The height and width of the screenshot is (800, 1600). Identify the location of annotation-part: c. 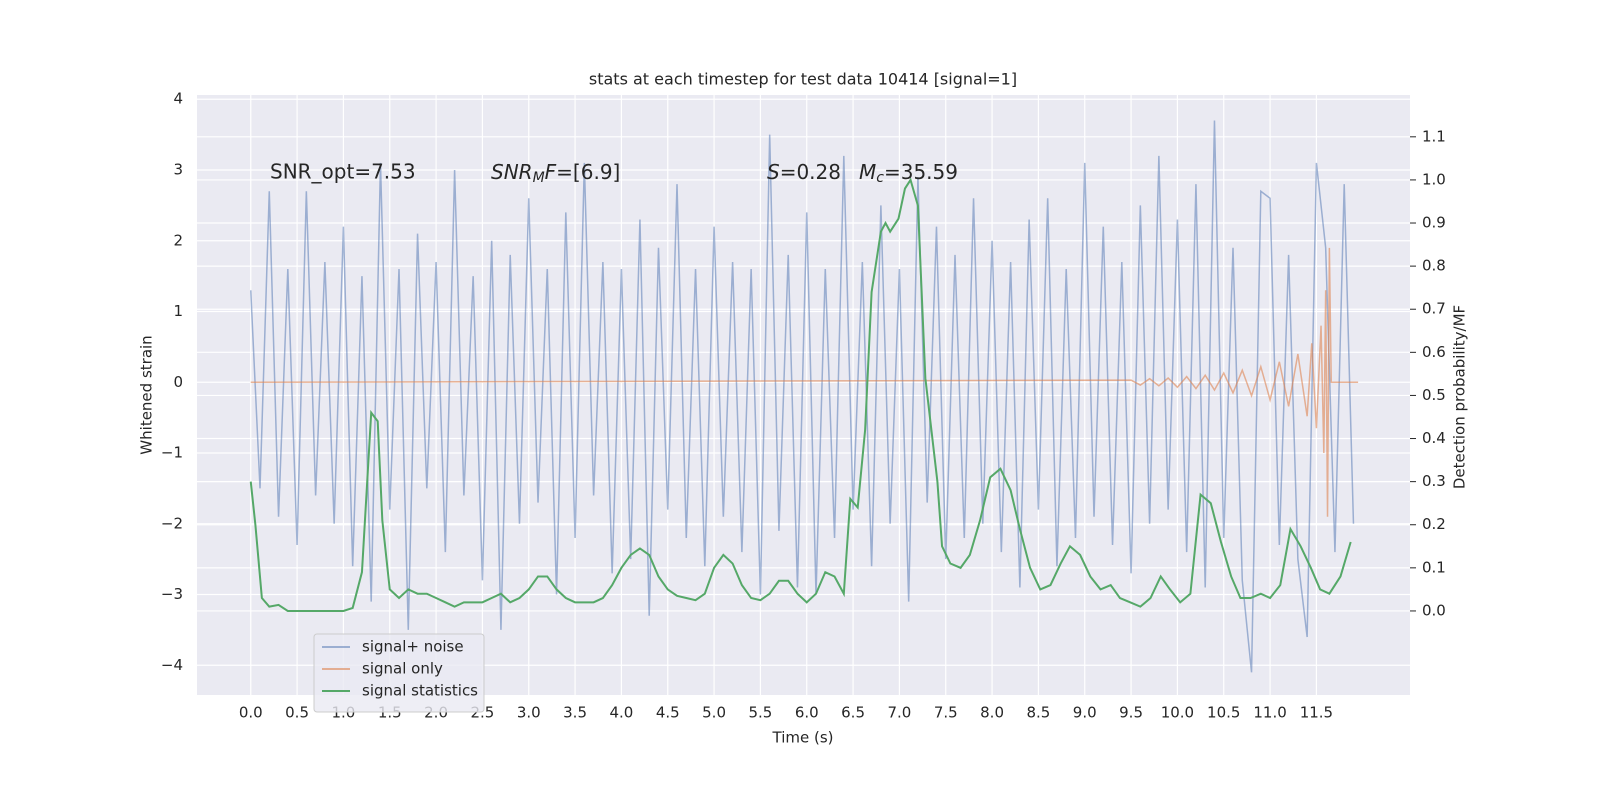
(880, 178).